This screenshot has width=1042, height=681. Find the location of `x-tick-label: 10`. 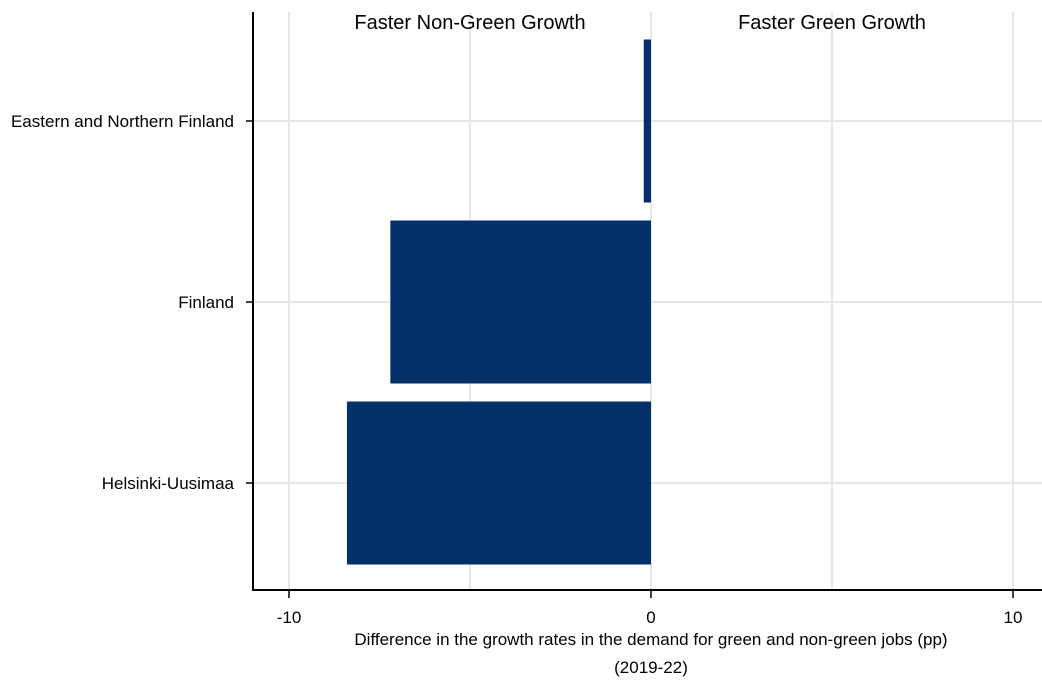

x-tick-label: 10 is located at coordinates (1013, 617).